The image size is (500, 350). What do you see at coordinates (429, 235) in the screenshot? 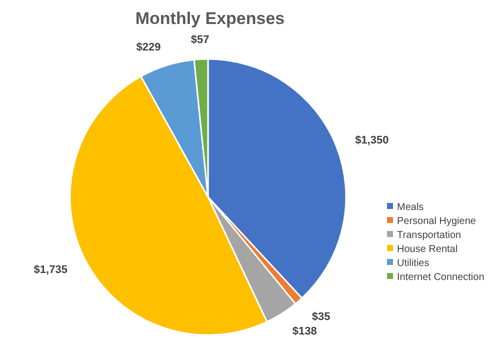
I see `legend-label: Transportation` at bounding box center [429, 235].